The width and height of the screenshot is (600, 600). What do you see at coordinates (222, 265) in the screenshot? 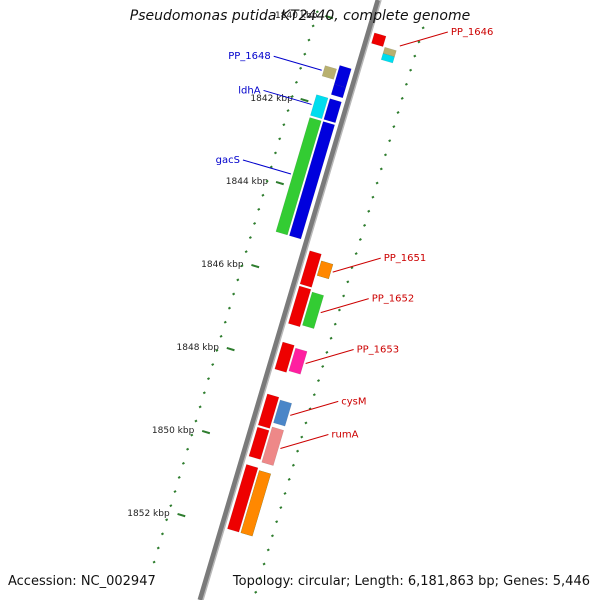
I see `tick-label-1846: 1846 kbp` at bounding box center [222, 265].